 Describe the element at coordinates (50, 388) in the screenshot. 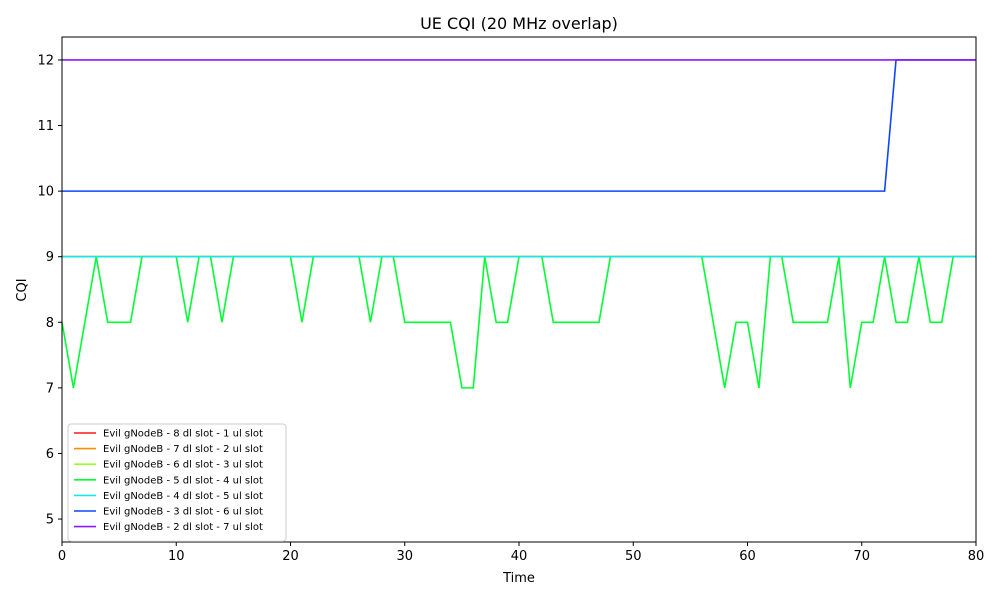

I see `y-tick-label-2: 7` at that location.